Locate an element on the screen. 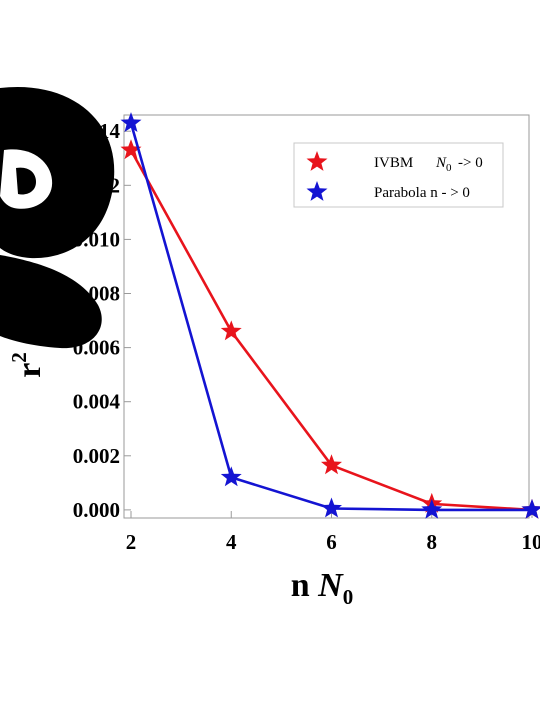  x-axis-title: n N0 is located at coordinates (322, 588).